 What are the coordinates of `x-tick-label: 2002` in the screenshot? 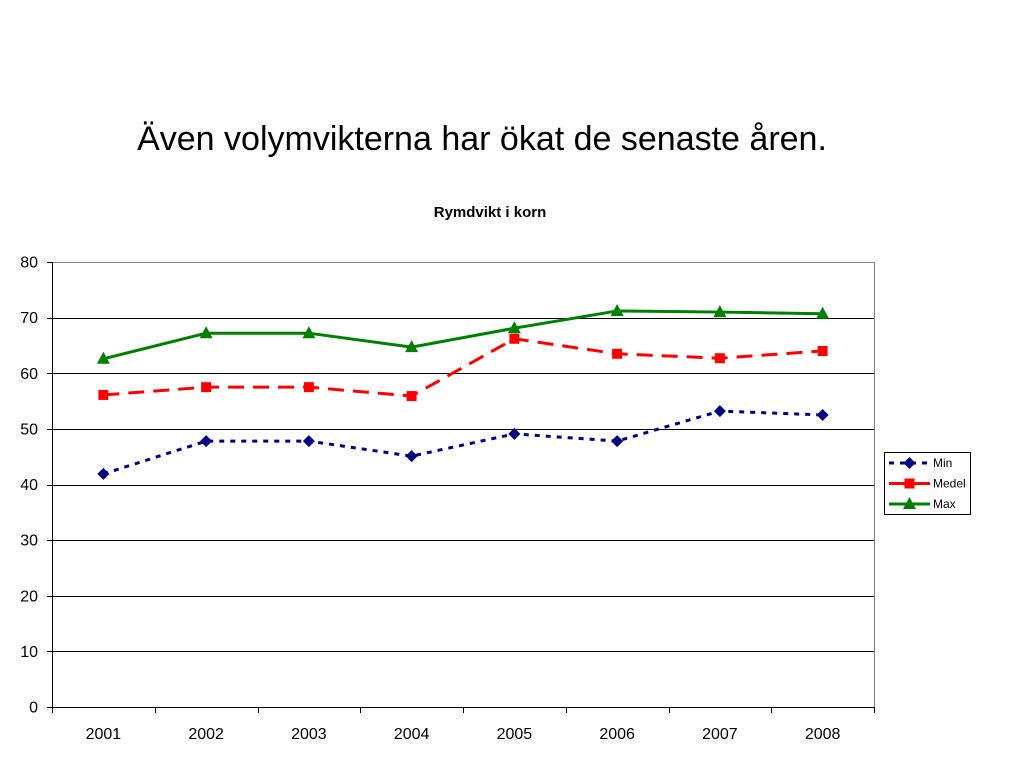 It's located at (206, 734).